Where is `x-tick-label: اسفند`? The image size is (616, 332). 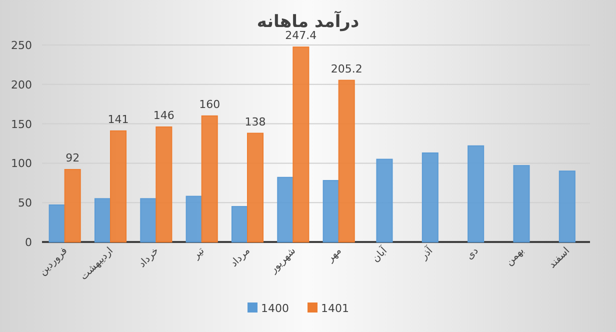 x-tick-label: اسفند is located at coordinates (559, 258).